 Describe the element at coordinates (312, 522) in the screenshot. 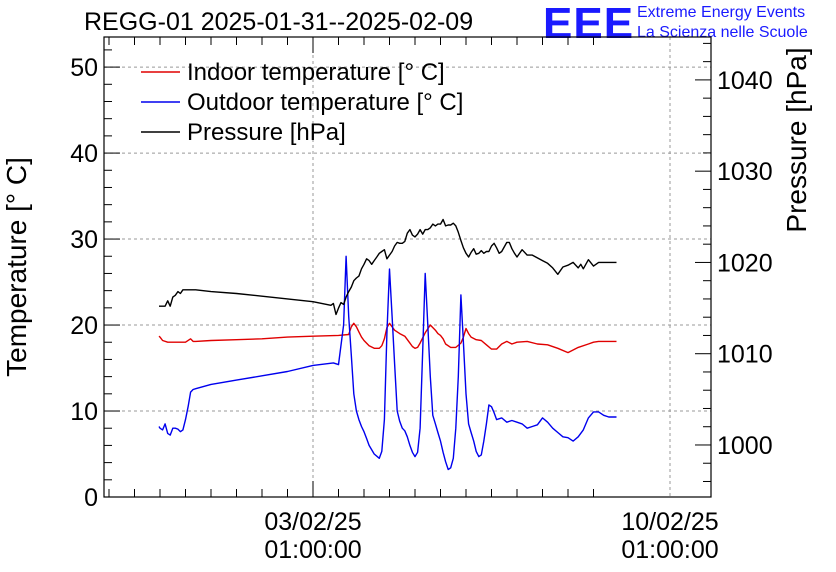

I see `x-tick-label-0-0: 03/02/25` at that location.